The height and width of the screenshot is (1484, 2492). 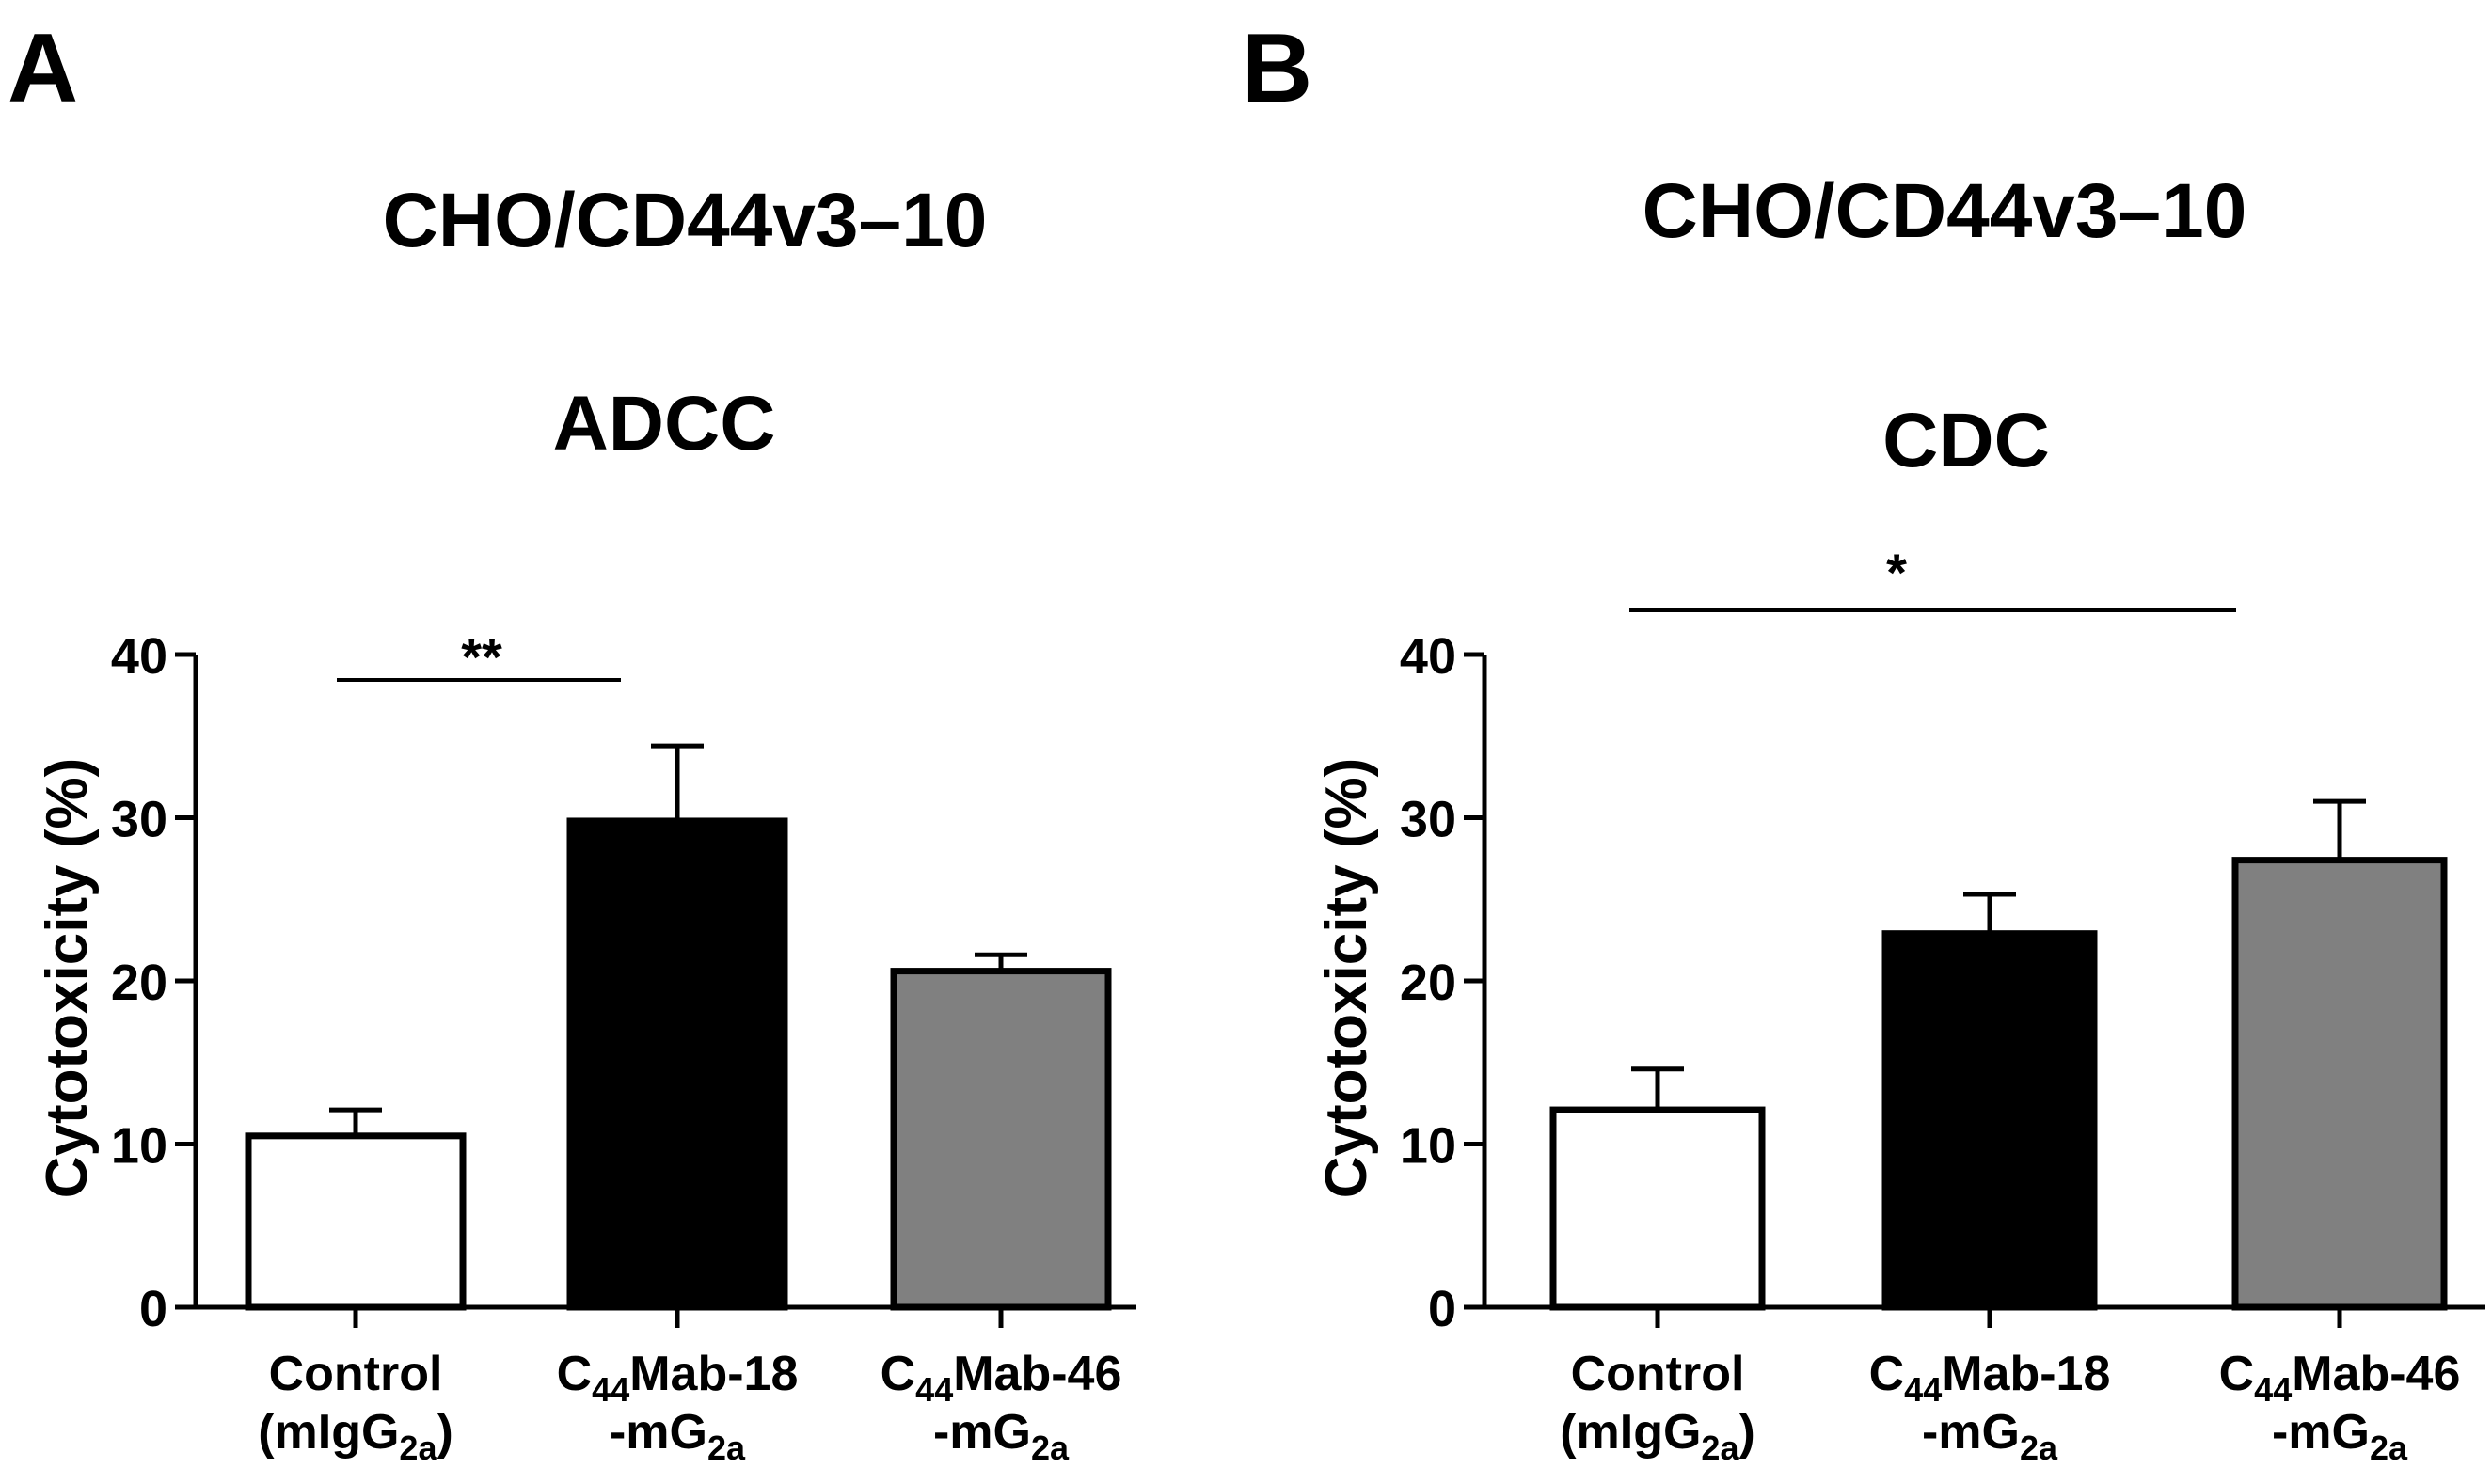 What do you see at coordinates (685, 220) in the screenshot?
I see `panel-a-title: CHO/CD44v3–10` at bounding box center [685, 220].